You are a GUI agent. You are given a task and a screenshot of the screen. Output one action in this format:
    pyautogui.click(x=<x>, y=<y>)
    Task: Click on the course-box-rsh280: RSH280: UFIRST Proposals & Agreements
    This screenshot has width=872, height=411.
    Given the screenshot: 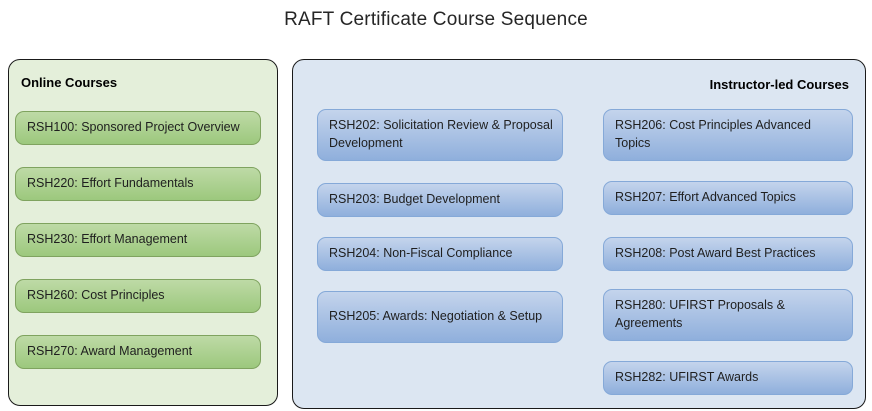 What is the action you would take?
    pyautogui.click(x=728, y=315)
    